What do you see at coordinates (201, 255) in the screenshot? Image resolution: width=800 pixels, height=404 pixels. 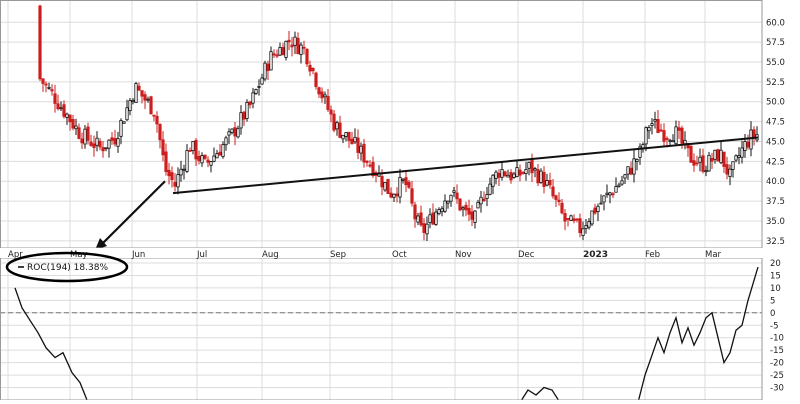 I see `month-label: Jul` at bounding box center [201, 255].